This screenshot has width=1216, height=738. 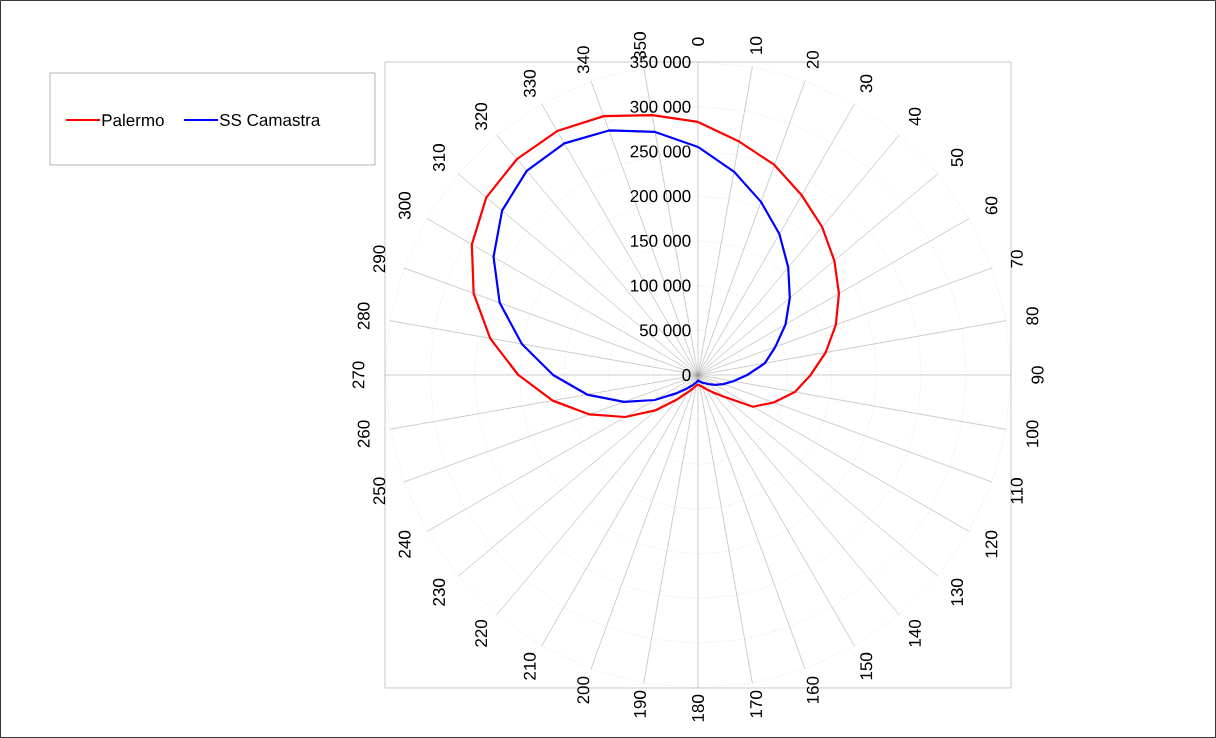 What do you see at coordinates (914, 116) in the screenshot?
I see `spoke-label: 40` at bounding box center [914, 116].